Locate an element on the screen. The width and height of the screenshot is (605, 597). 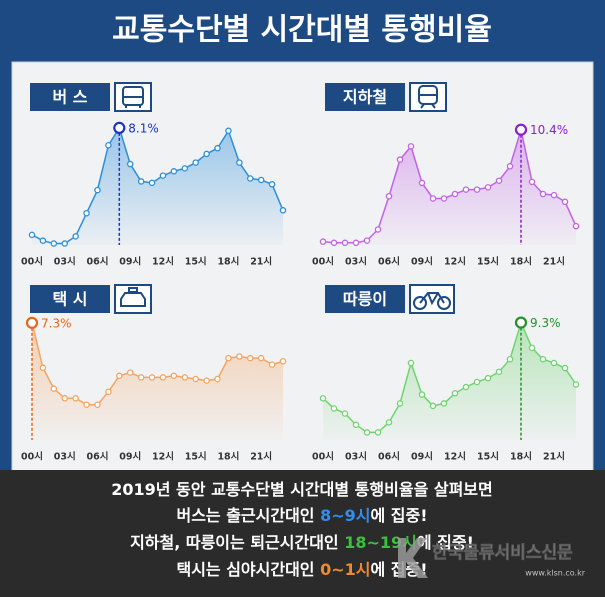
footer-segment: 8~9시 is located at coordinates (345, 515).